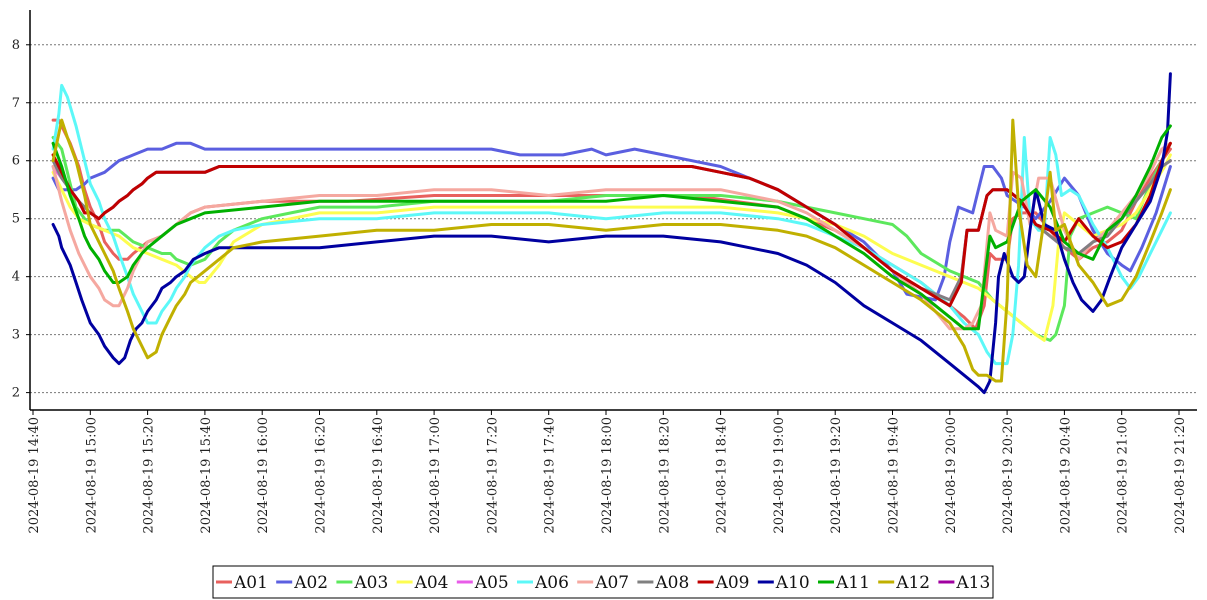 This screenshot has height=600, width=1207. Describe the element at coordinates (16, 393) in the screenshot. I see `y-tick-label: 2` at that location.